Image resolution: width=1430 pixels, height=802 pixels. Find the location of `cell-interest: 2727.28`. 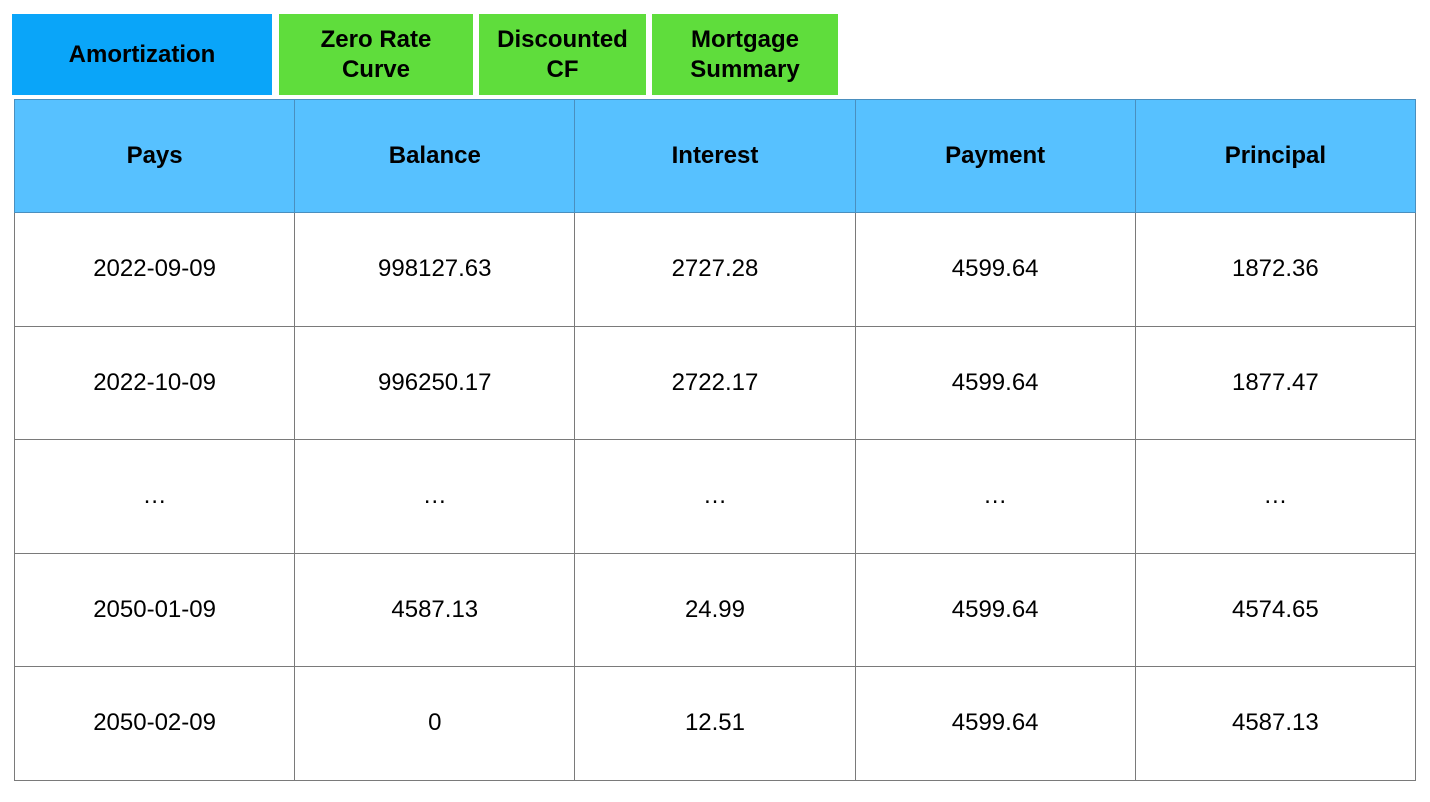

cell-interest: 2727.28 is located at coordinates (715, 269).